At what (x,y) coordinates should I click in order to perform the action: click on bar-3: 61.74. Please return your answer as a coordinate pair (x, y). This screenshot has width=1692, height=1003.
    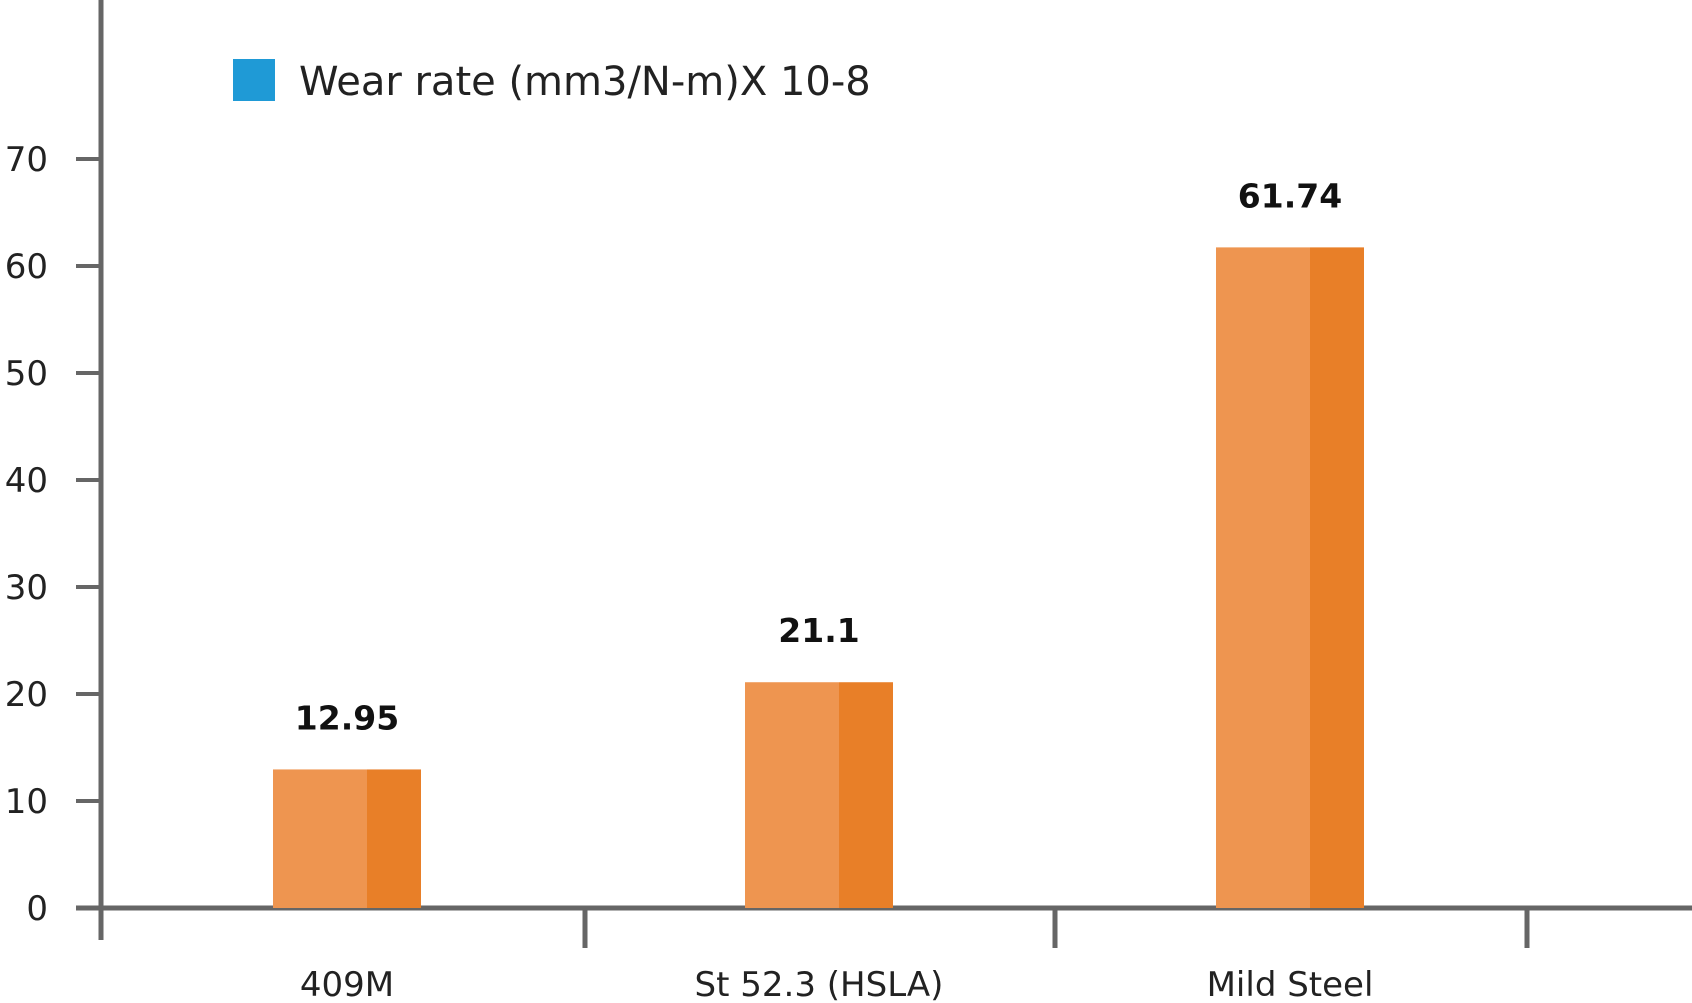
    Looking at the image, I should click on (1290, 542).